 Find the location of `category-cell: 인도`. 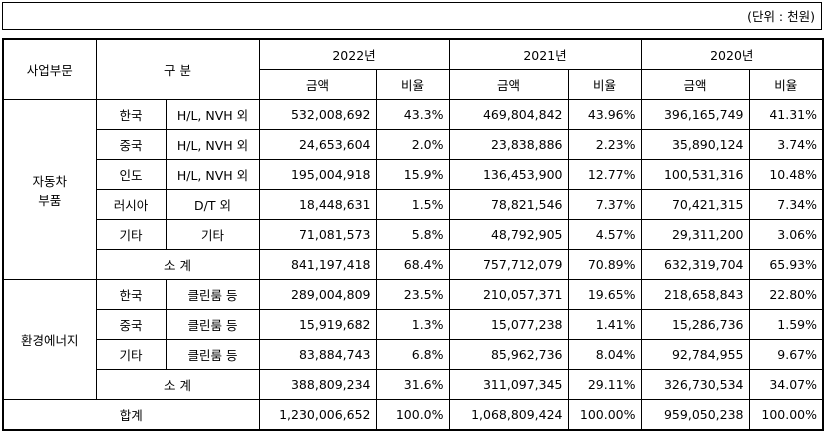

category-cell: 인도 is located at coordinates (131, 174).